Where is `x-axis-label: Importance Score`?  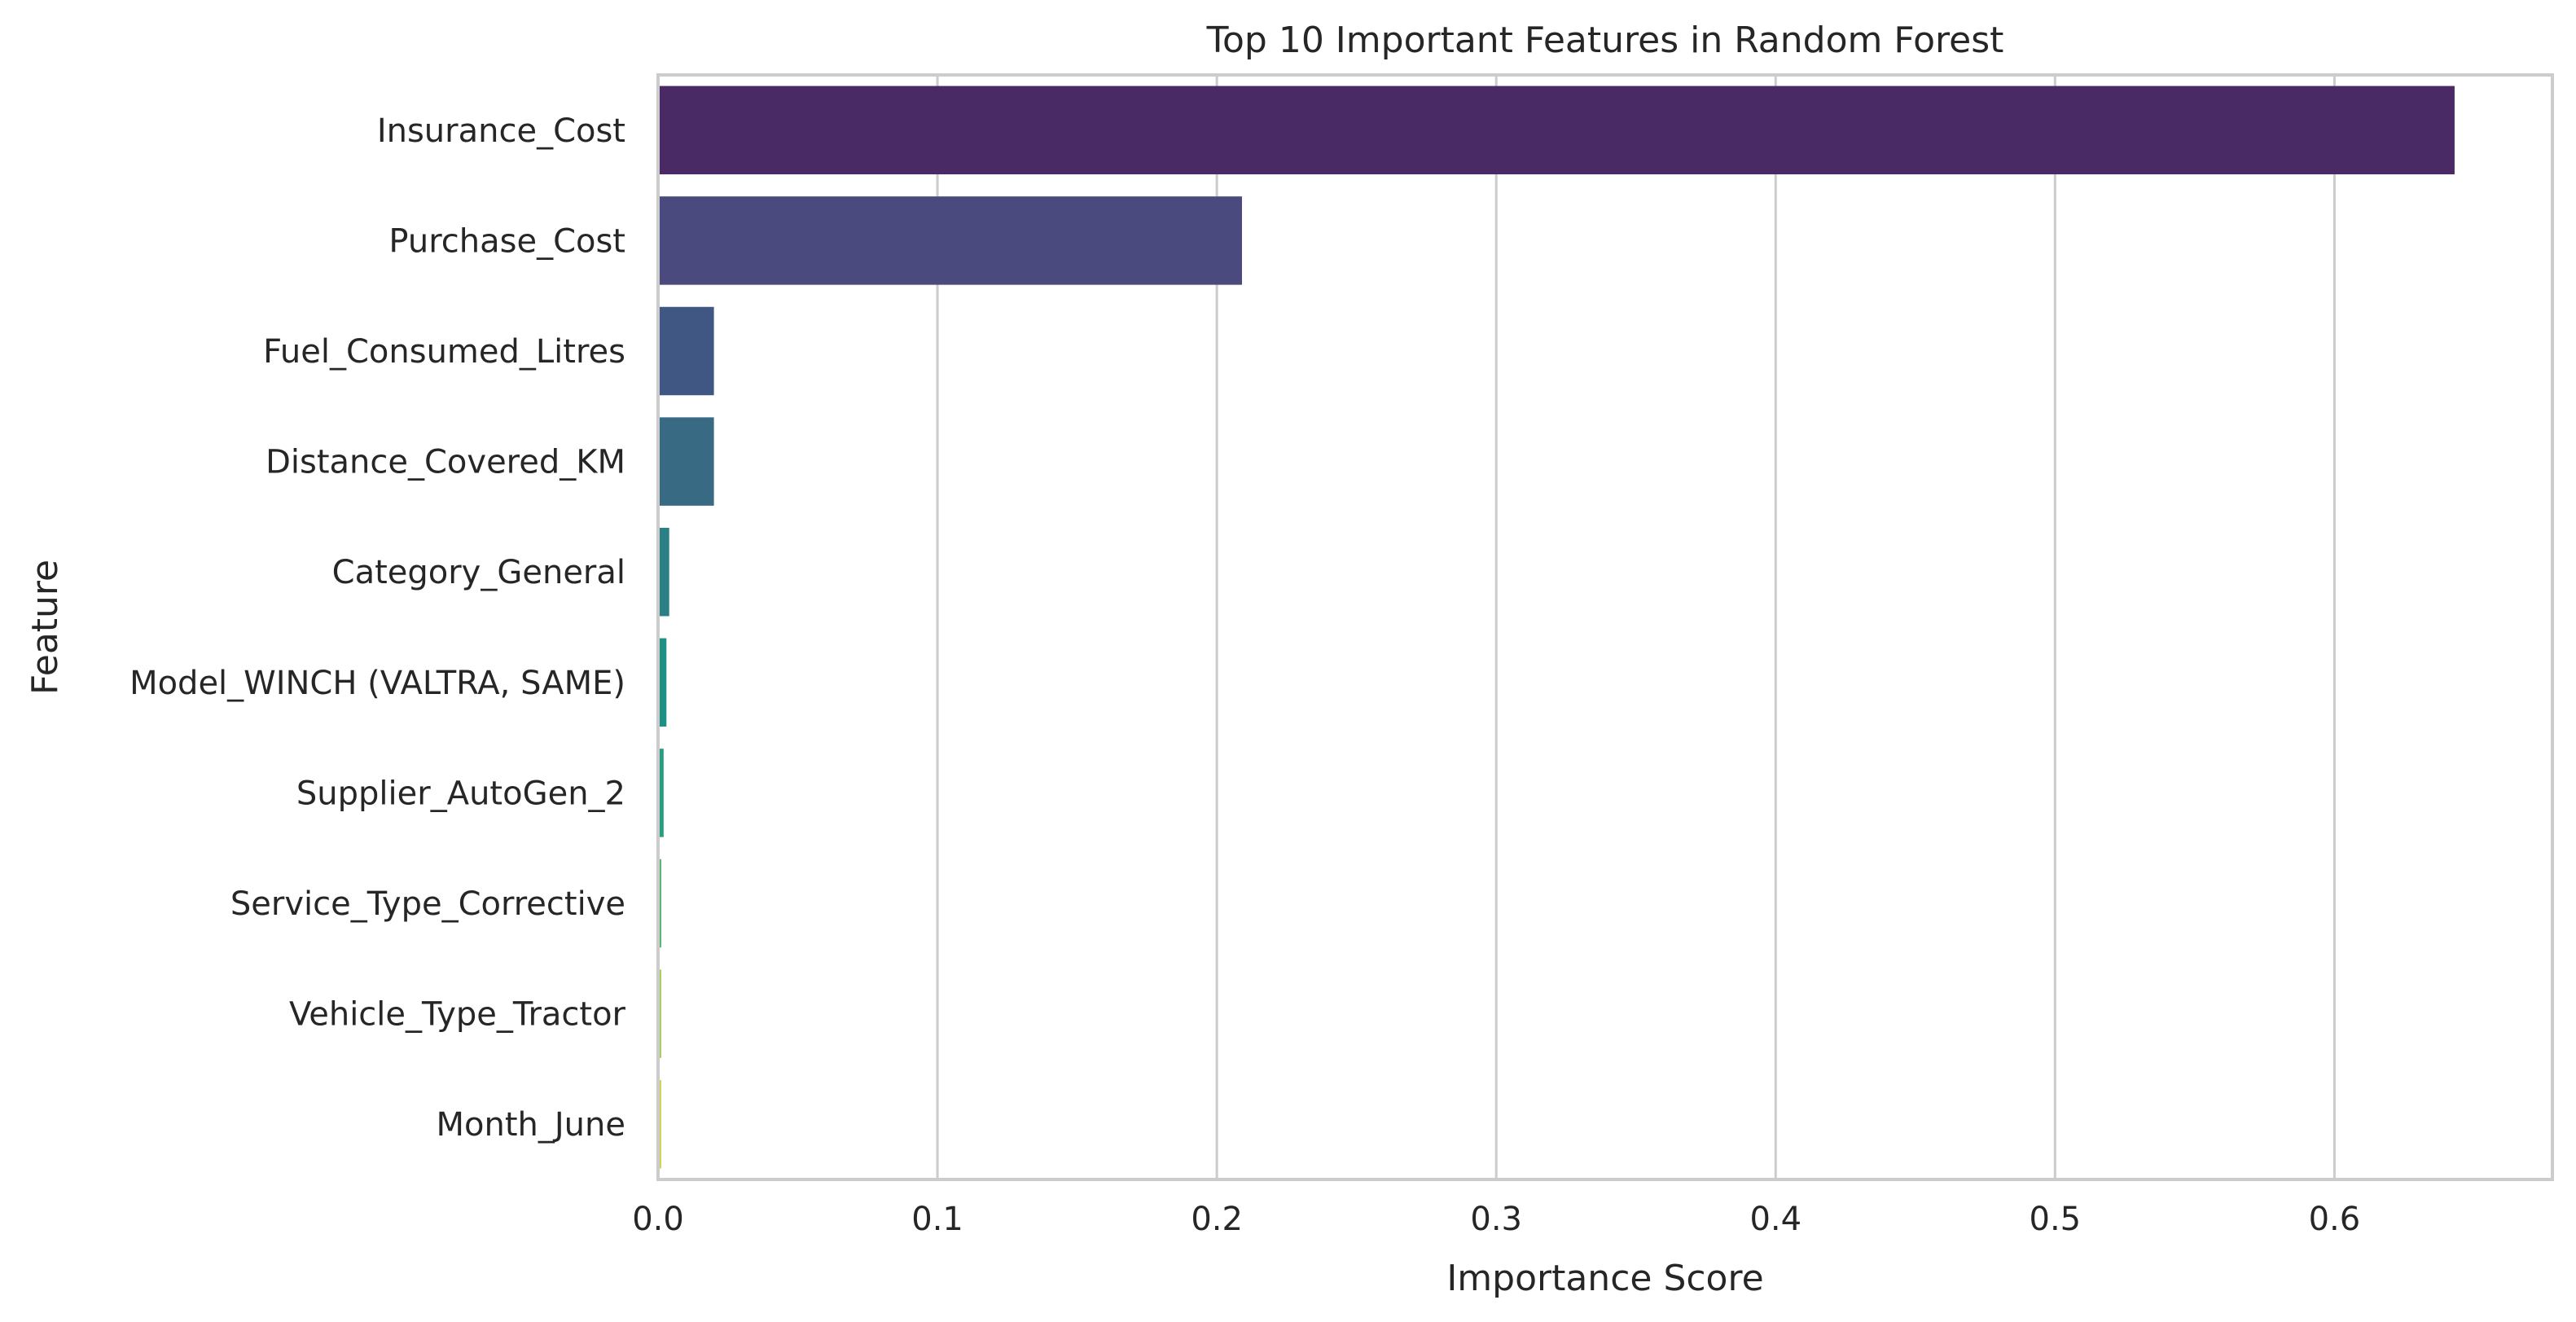
x-axis-label: Importance Score is located at coordinates (1604, 1278).